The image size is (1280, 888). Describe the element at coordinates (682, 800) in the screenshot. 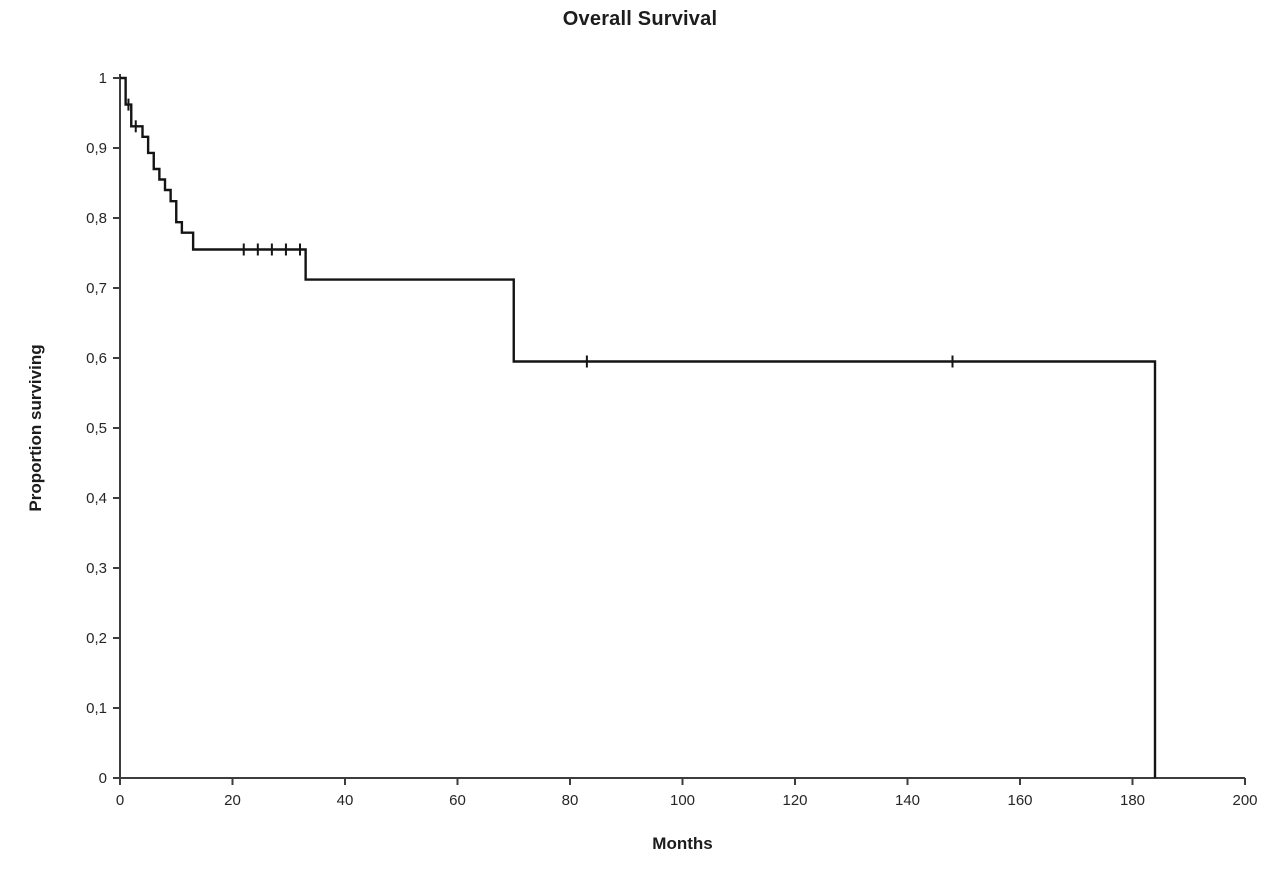

I see `x-tick-label: 100` at that location.